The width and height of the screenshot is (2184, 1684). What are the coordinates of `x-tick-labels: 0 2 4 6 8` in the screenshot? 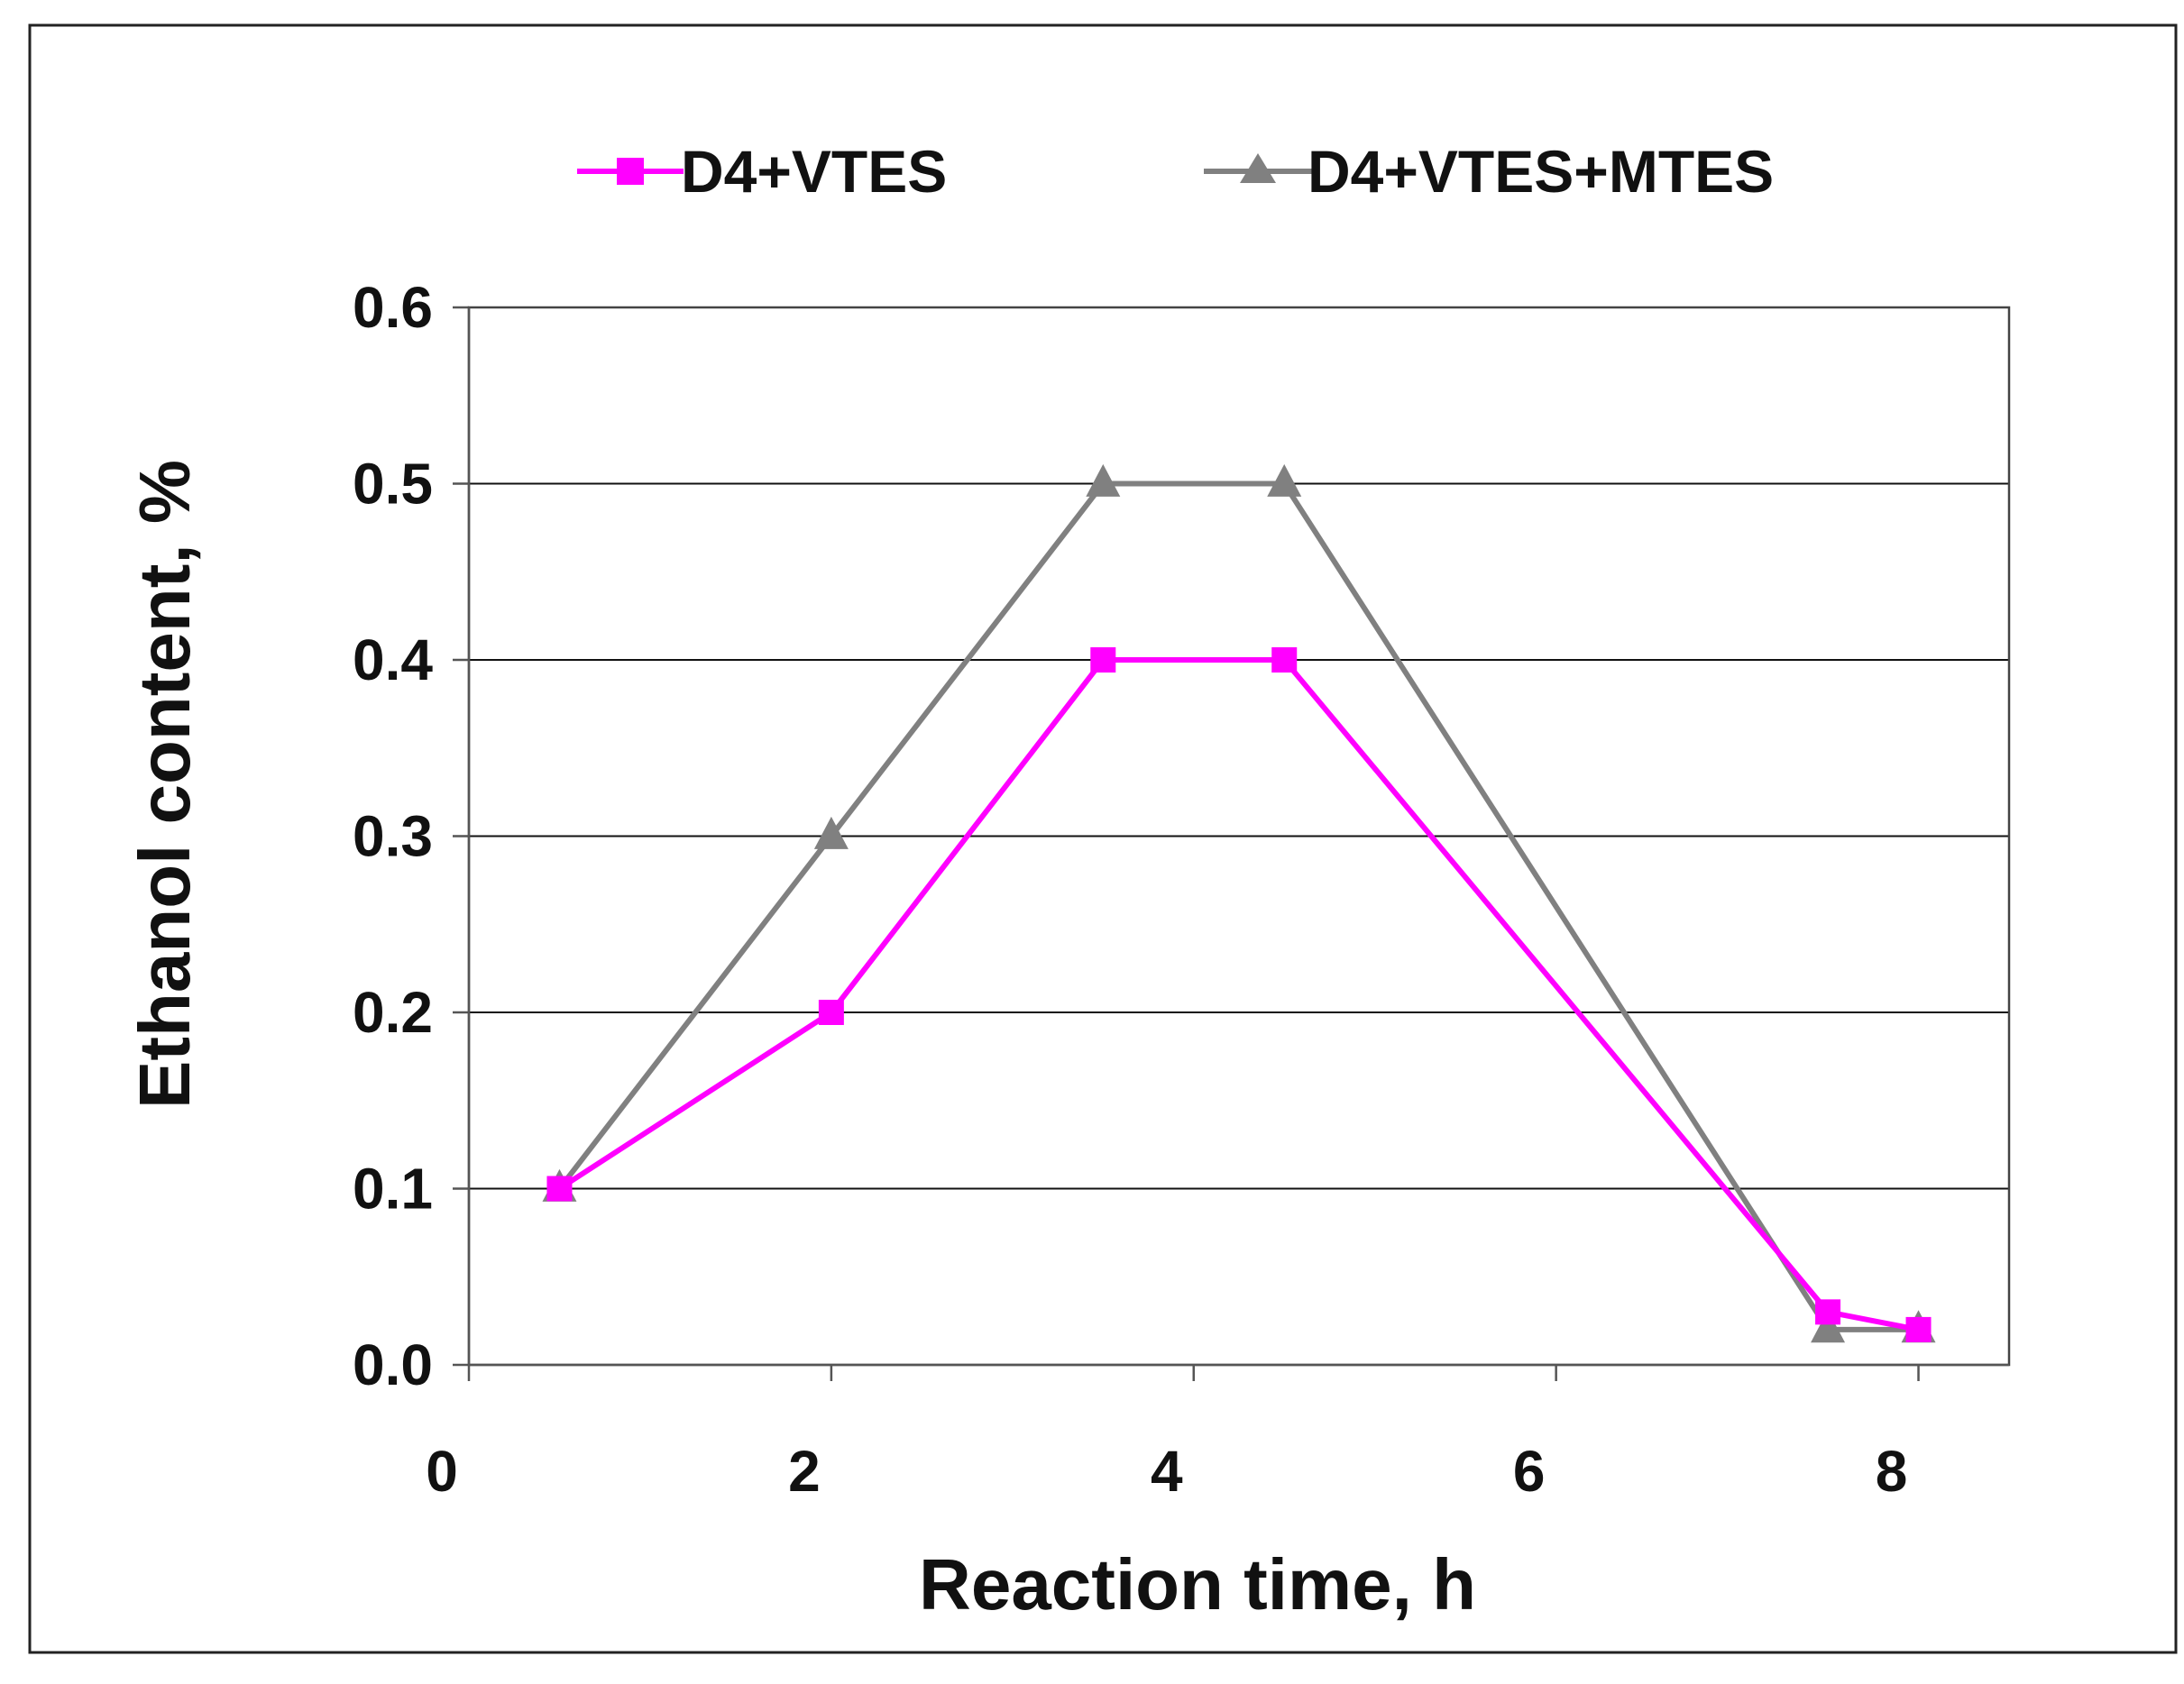 It's located at (1166, 1471).